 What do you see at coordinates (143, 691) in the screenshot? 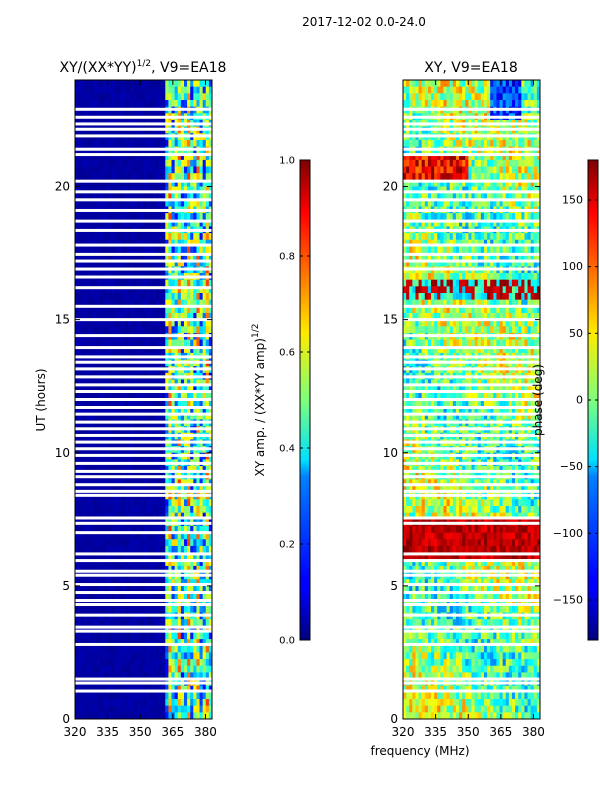
I see `heatmap-gap` at bounding box center [143, 691].